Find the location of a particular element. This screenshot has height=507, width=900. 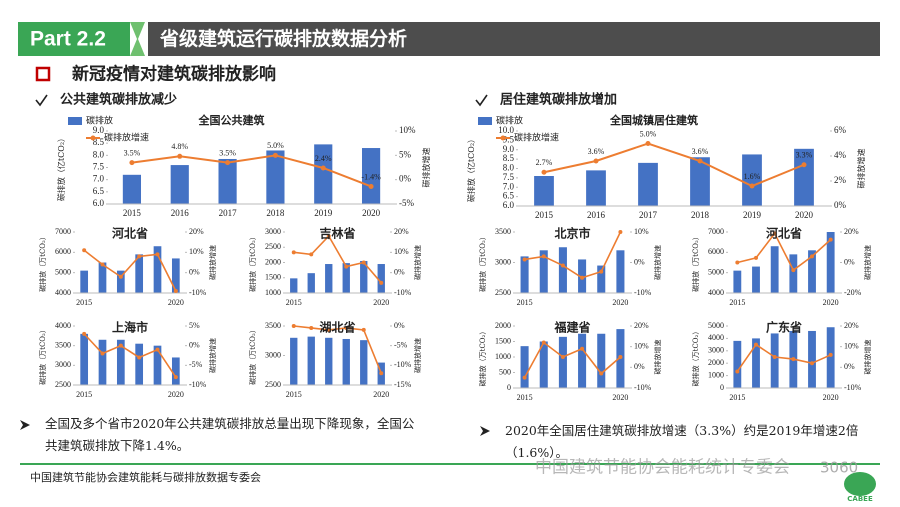

x-tick-label: 2020 is located at coordinates (381, 394).